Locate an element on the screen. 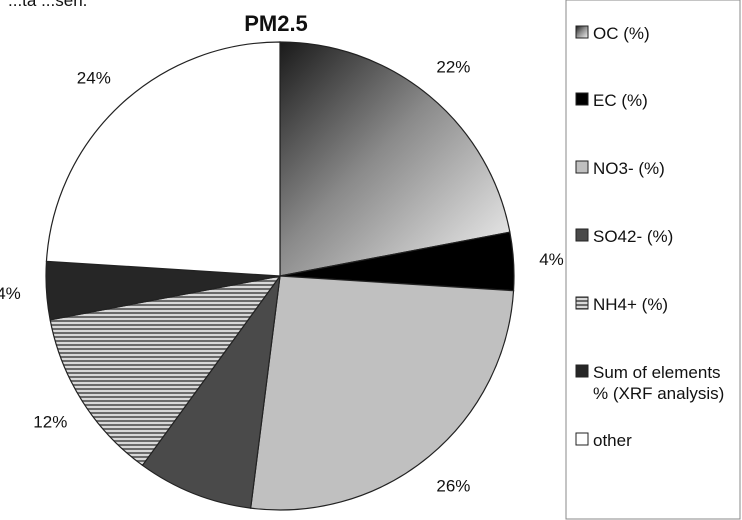  legend-label-6-line-1: Sum of elements is located at coordinates (657, 372).